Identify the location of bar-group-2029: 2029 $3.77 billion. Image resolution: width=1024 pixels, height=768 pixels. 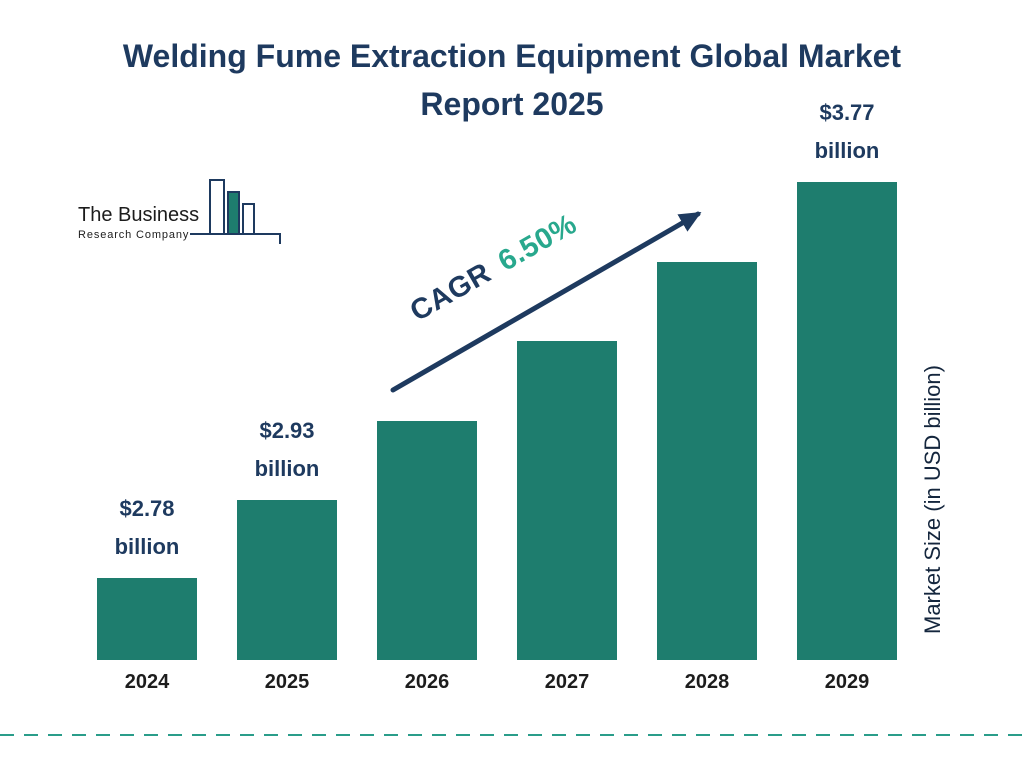
(847, 384).